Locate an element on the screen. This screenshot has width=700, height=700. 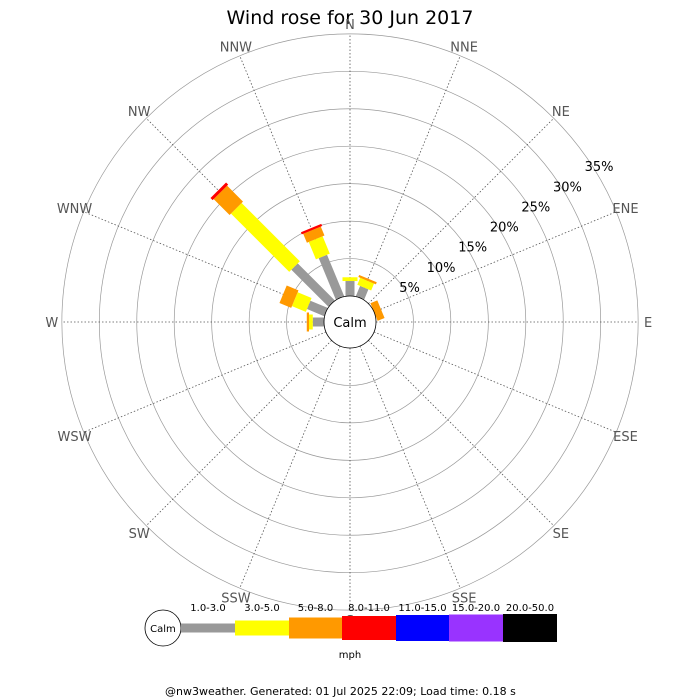
direction-label-ese: ESE is located at coordinates (625, 437).